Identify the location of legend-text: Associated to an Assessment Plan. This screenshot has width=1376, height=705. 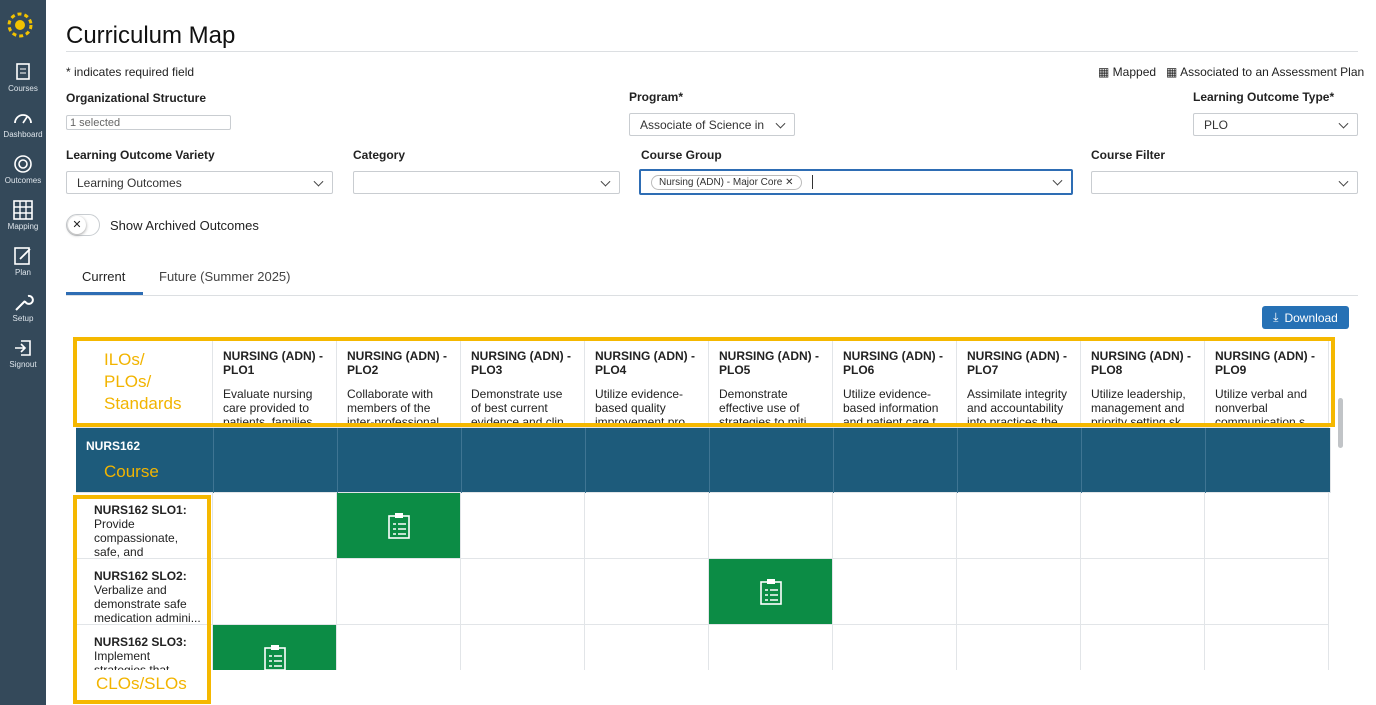
(1272, 72).